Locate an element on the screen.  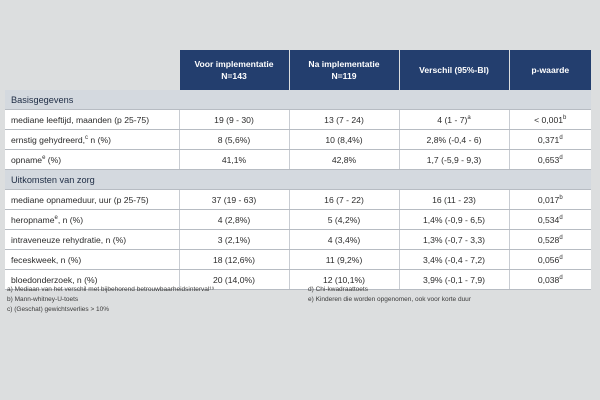
footnote: c) (Geschat) gewichtsverlies > 10% is located at coordinates (58, 309).